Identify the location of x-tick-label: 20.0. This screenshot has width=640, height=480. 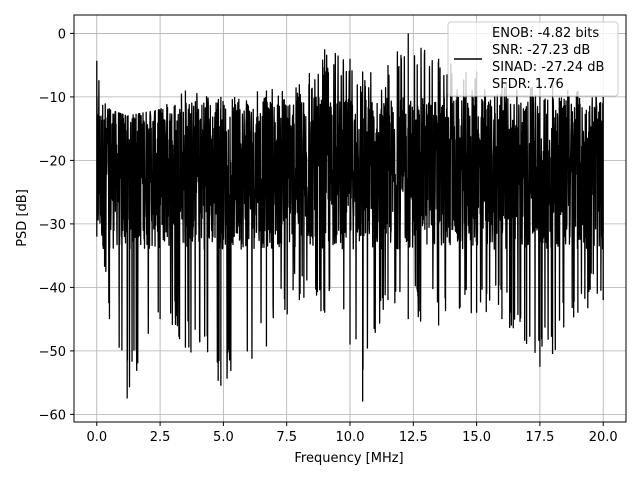
(603, 437).